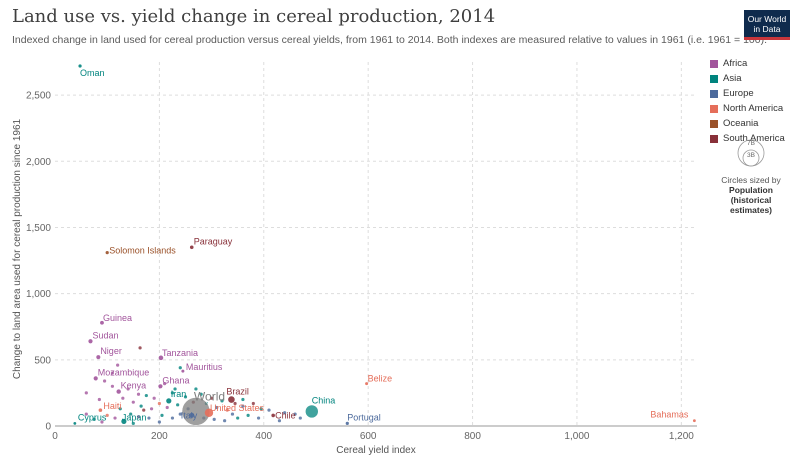  Describe the element at coordinates (112, 406) in the screenshot. I see `data-label: Haiti` at that location.